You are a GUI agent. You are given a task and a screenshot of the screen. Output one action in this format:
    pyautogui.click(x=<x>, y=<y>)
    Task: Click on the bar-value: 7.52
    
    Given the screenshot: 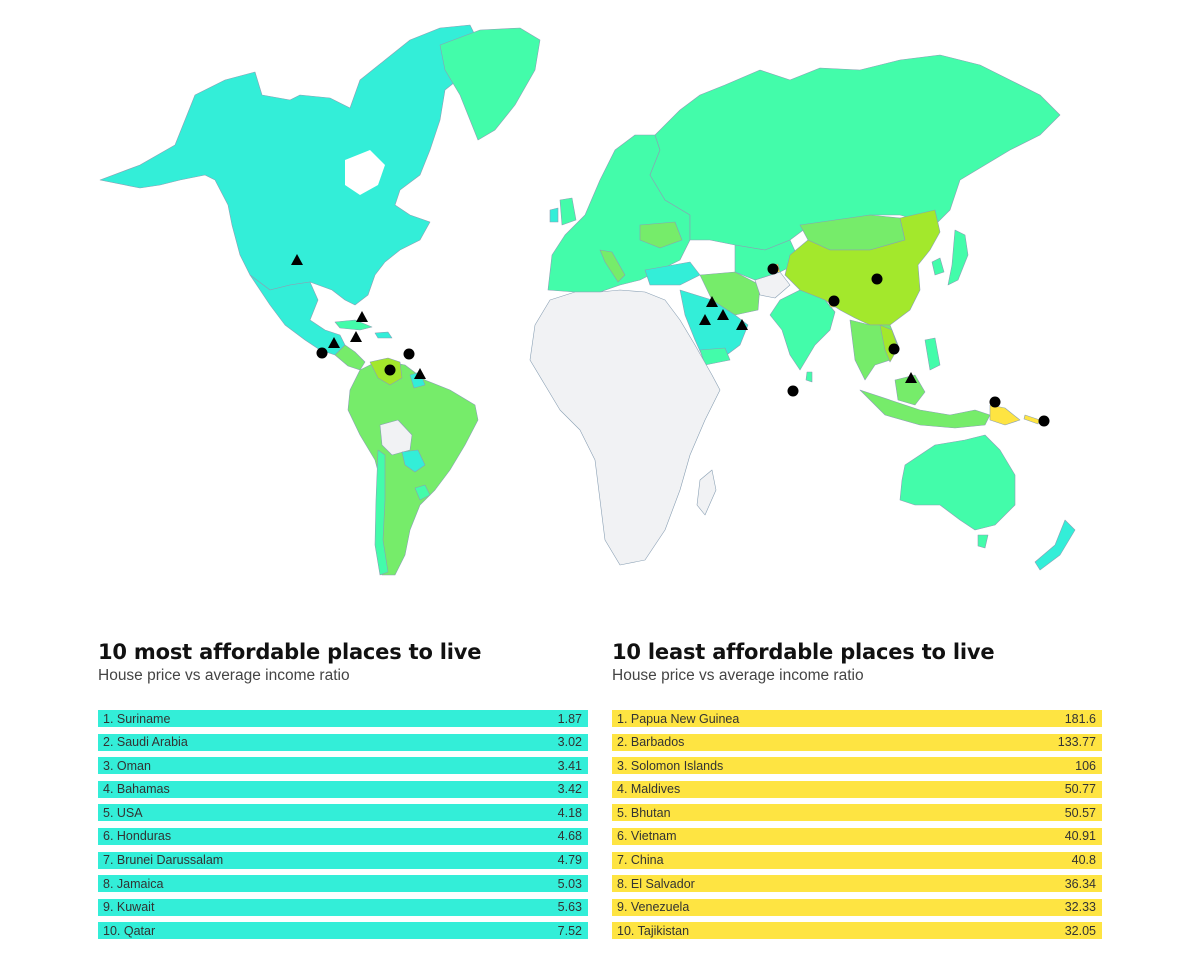 What is the action you would take?
    pyautogui.click(x=569, y=930)
    